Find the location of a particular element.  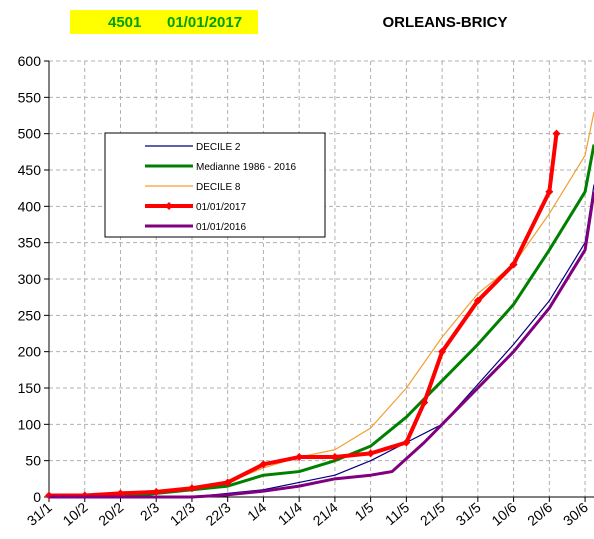

y-tick-label: 600 is located at coordinates (30, 61).